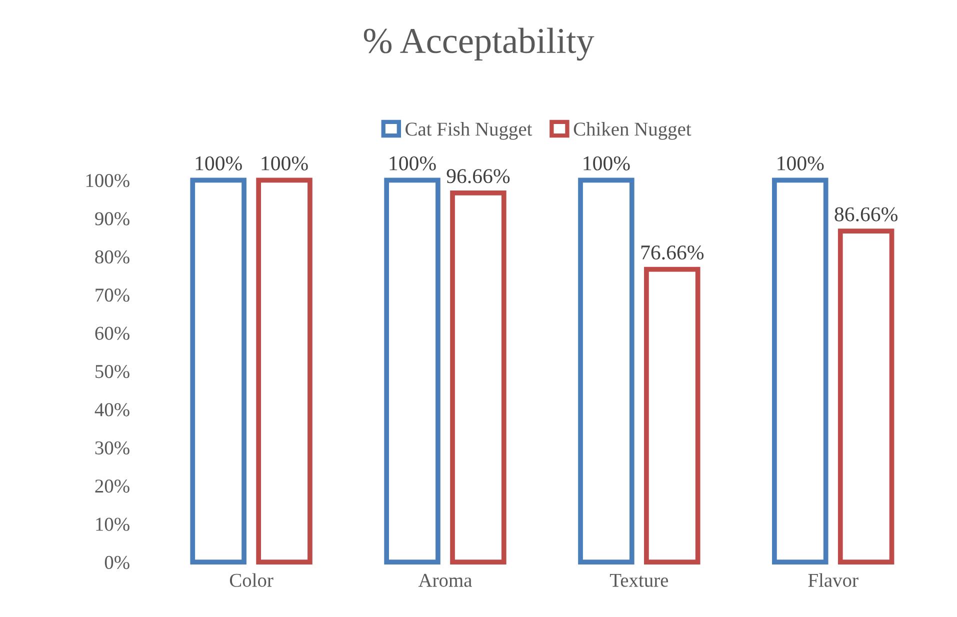 The image size is (957, 617). Describe the element at coordinates (639, 580) in the screenshot. I see `x-tick-label: Texture` at that location.